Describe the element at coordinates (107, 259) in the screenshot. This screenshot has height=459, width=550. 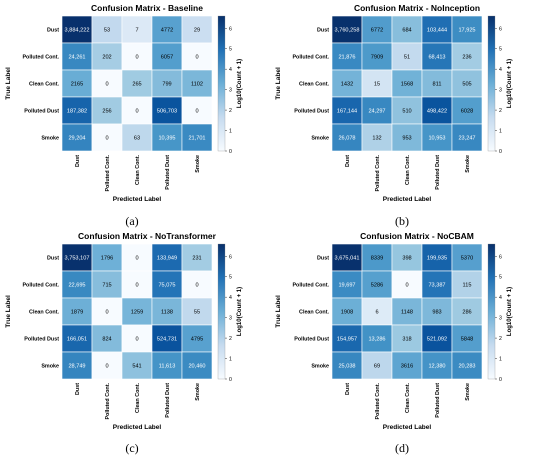
I see `cell-value-label: 1796` at that location.